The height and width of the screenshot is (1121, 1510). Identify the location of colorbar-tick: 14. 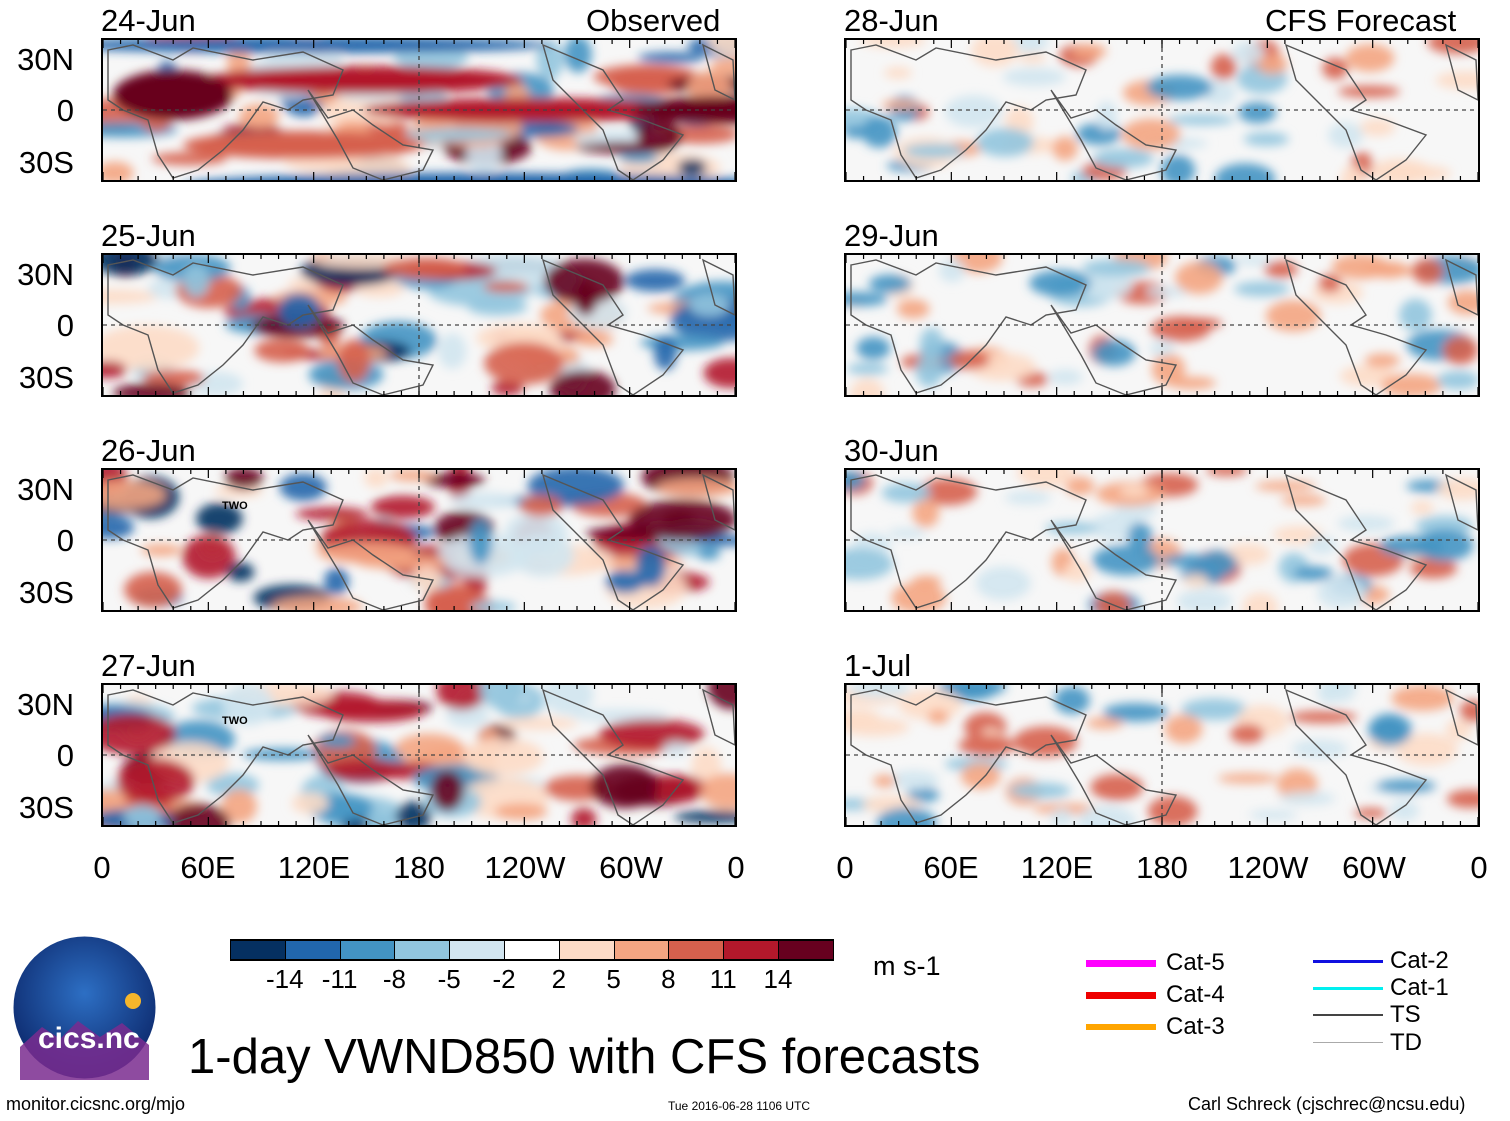
(778, 979).